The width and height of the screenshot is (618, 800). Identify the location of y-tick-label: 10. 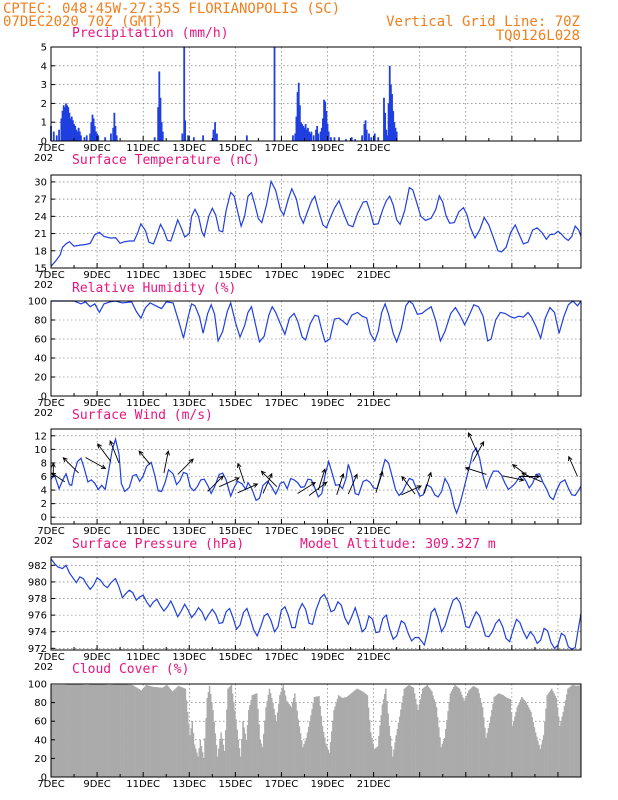
(40, 450).